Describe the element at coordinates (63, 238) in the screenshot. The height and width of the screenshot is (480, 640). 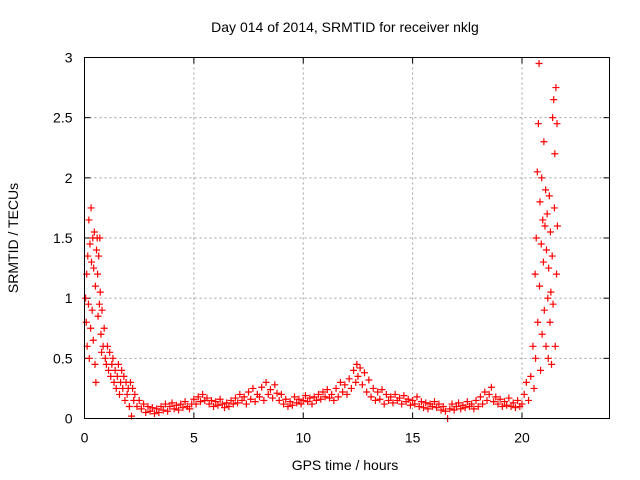
I see `y-tick-labels: 0 0.5 1 1.5 2 2.5 3` at that location.